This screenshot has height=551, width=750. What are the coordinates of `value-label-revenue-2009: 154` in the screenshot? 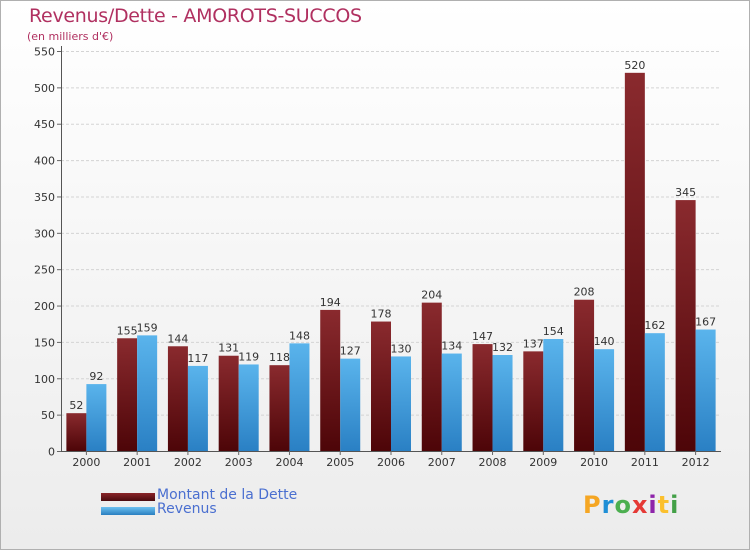 It's located at (553, 331).